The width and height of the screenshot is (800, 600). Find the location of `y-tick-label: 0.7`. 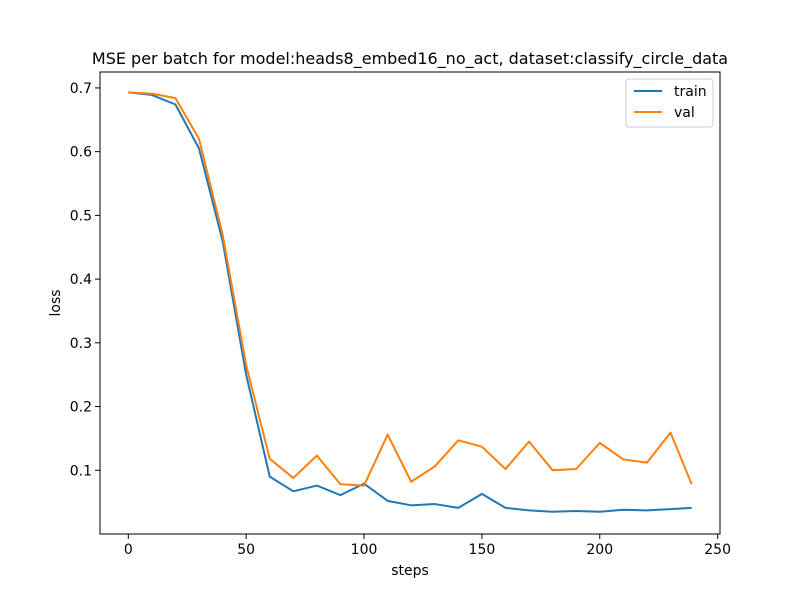

y-tick-label: 0.7 is located at coordinates (81, 89).